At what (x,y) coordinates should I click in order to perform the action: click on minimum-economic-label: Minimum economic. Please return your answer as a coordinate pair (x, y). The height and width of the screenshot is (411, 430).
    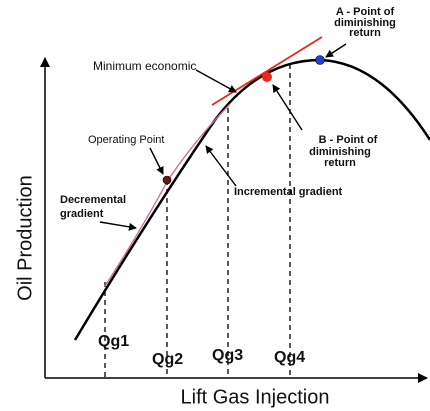
    Looking at the image, I should click on (144, 66).